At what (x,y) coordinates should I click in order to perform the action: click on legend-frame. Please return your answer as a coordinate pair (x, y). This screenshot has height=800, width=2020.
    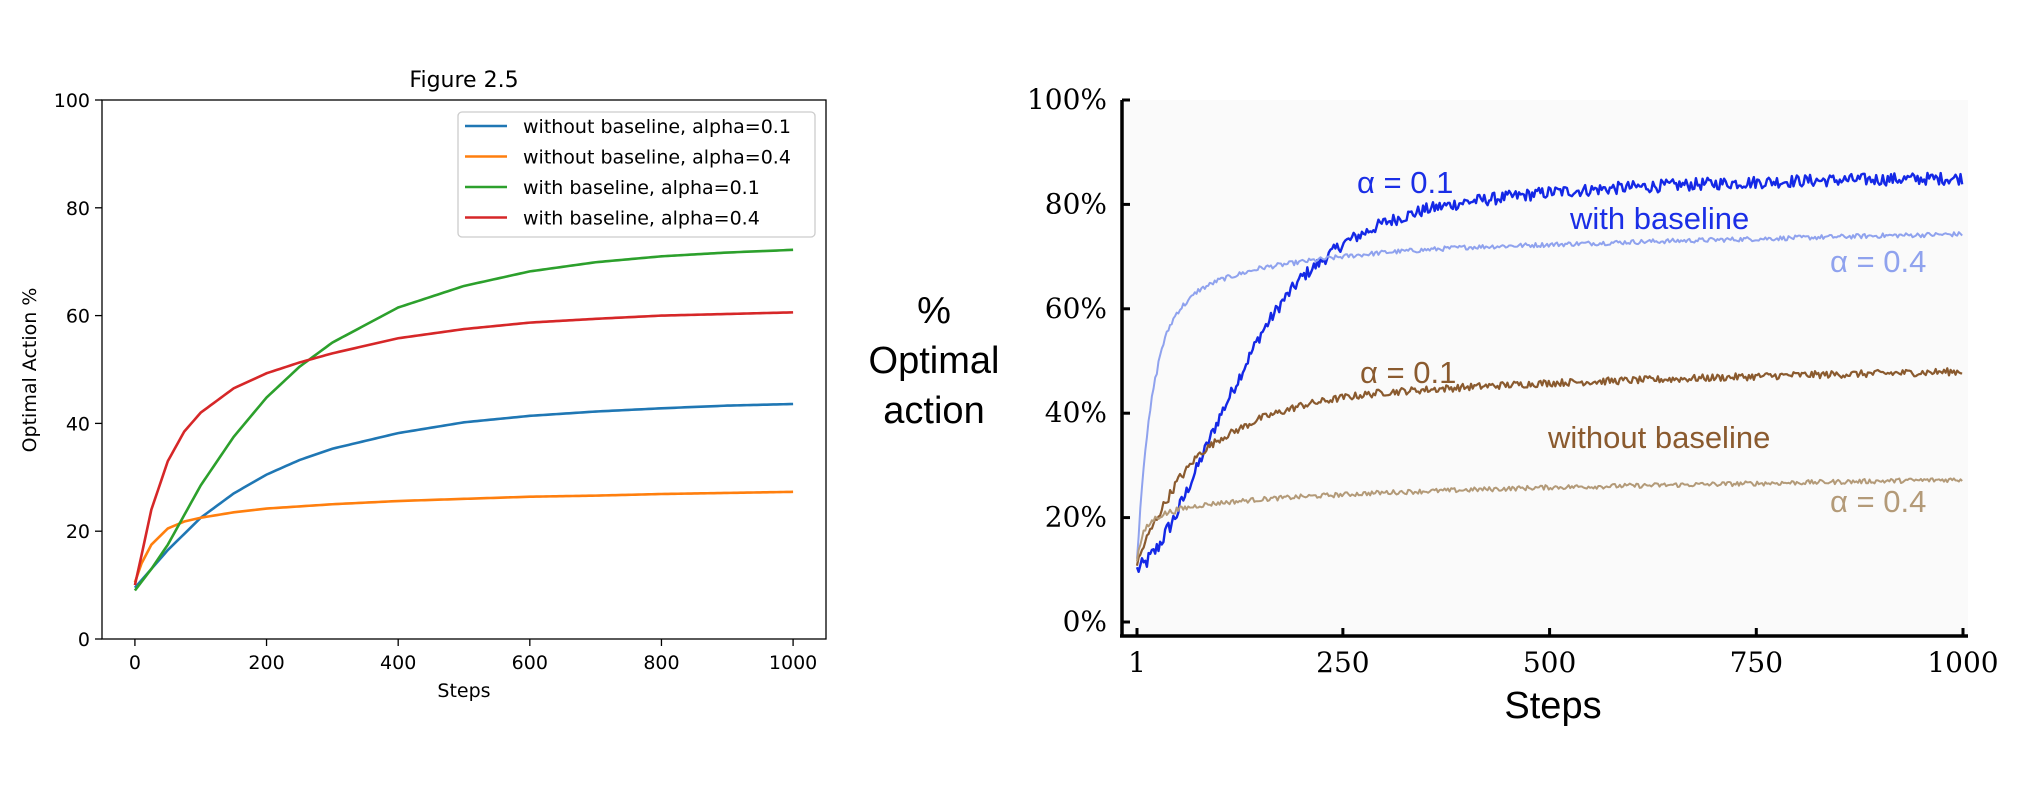
    Looking at the image, I should click on (636, 174).